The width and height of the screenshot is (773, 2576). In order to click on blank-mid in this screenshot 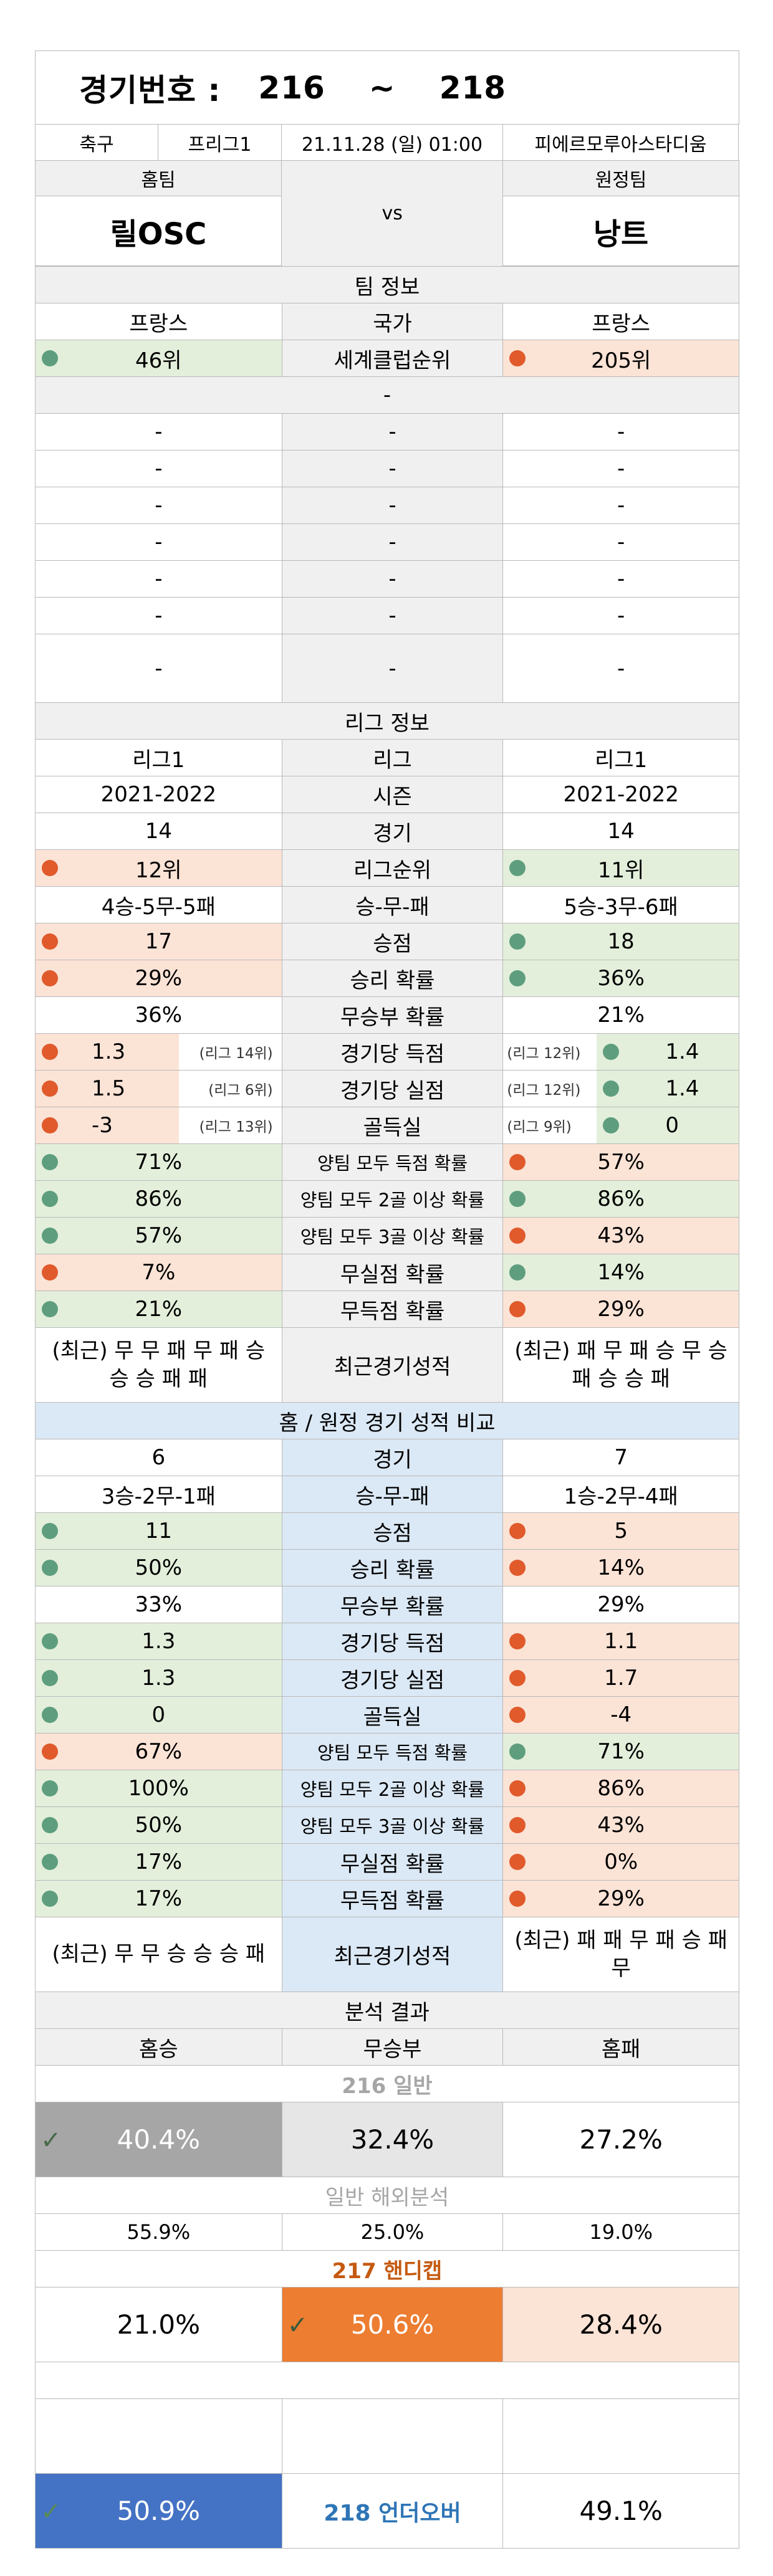, I will do `click(392, 2436)`.